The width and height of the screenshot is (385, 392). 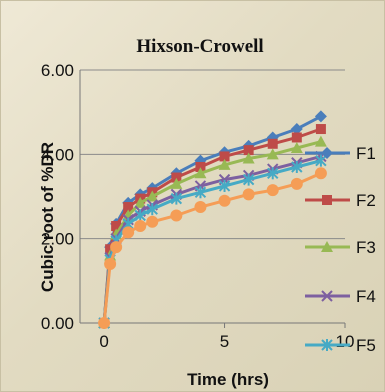 I want to click on y-tick-labels: 0.00 2.00 4.00 6.00, so click(x=57, y=197).